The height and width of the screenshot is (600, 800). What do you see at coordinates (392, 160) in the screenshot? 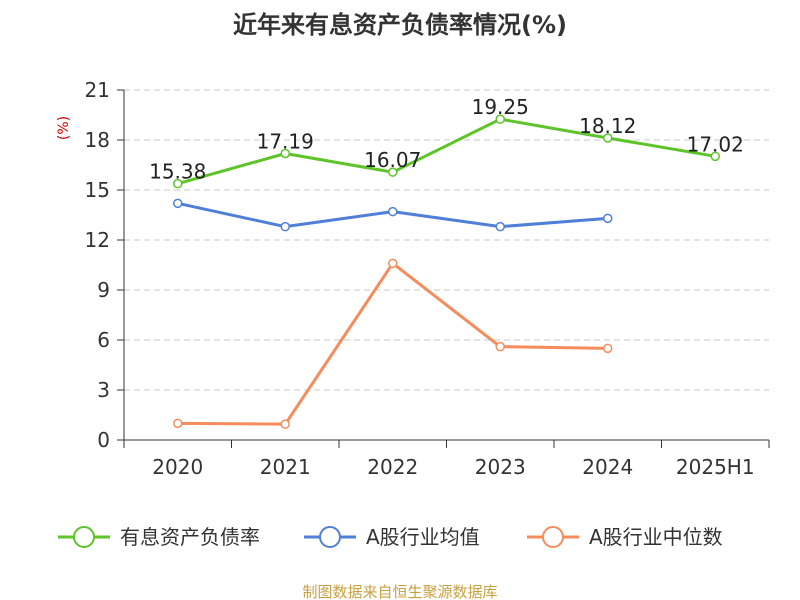
I see `data-label: 16.07` at bounding box center [392, 160].